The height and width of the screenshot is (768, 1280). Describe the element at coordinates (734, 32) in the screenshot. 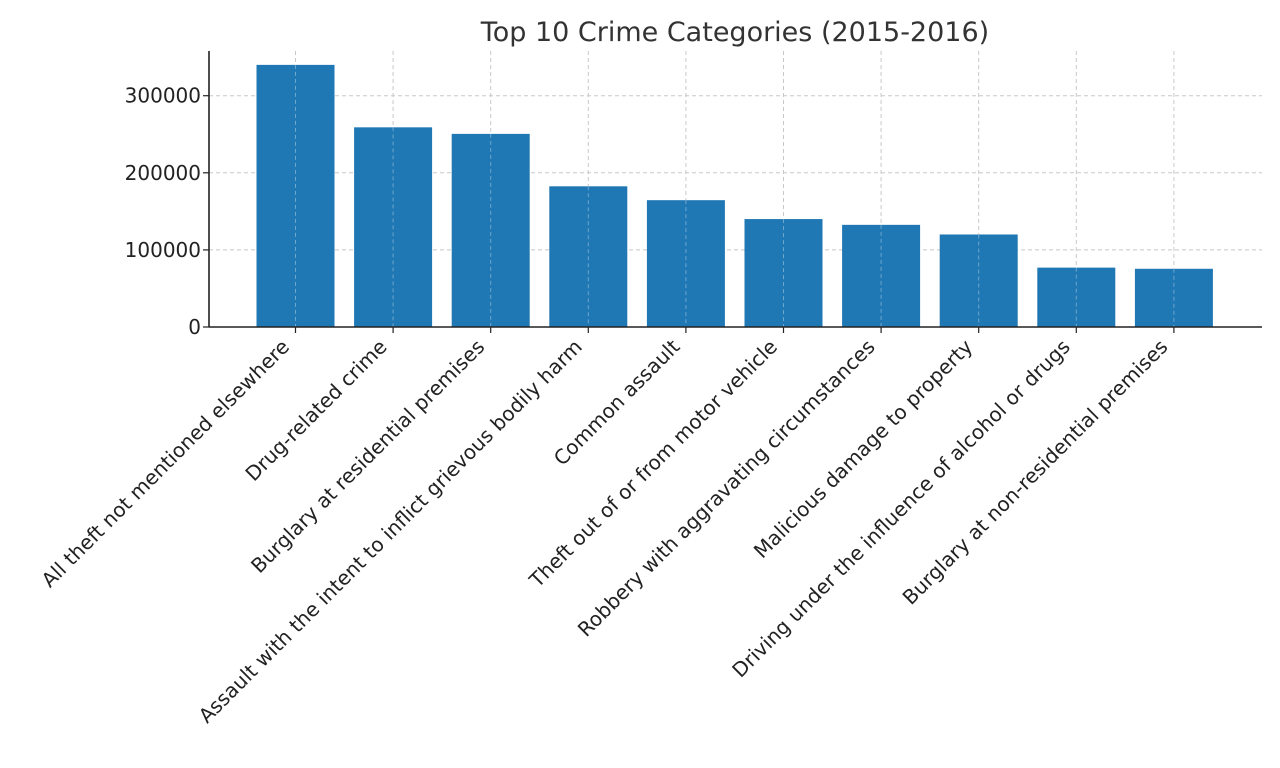

I see `chart-title: Top 10 Crime Categories (2015-2016)` at that location.